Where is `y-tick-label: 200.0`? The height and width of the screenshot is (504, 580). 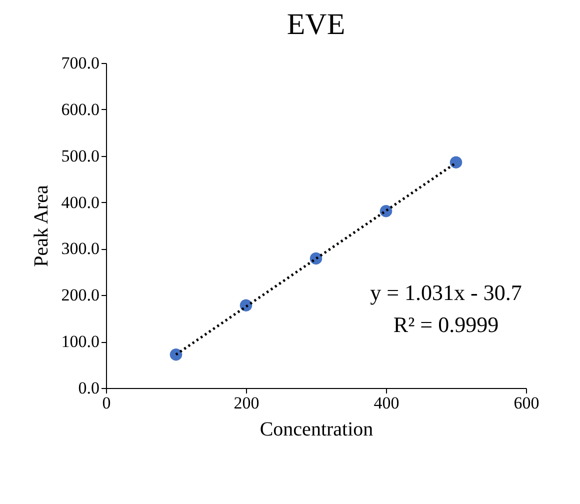
y-tick-label: 200.0 is located at coordinates (80, 295).